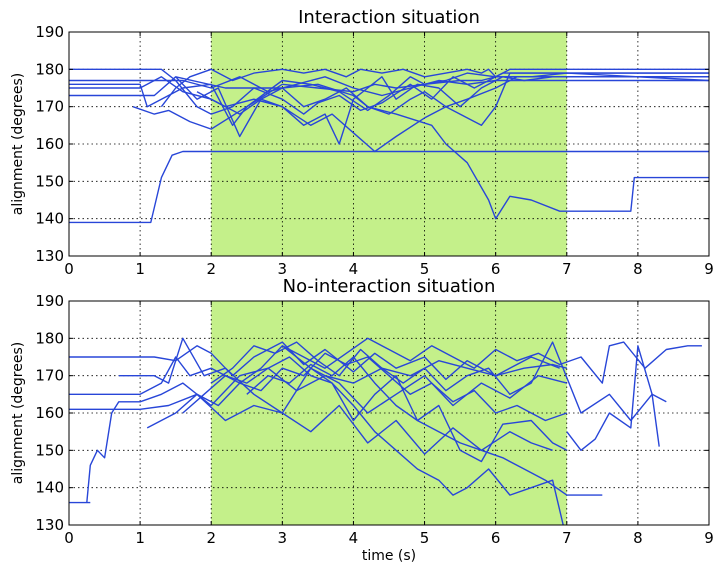 The height and width of the screenshot is (569, 713). Describe the element at coordinates (389, 286) in the screenshot. I see `chart-title: No-interaction situation` at that location.